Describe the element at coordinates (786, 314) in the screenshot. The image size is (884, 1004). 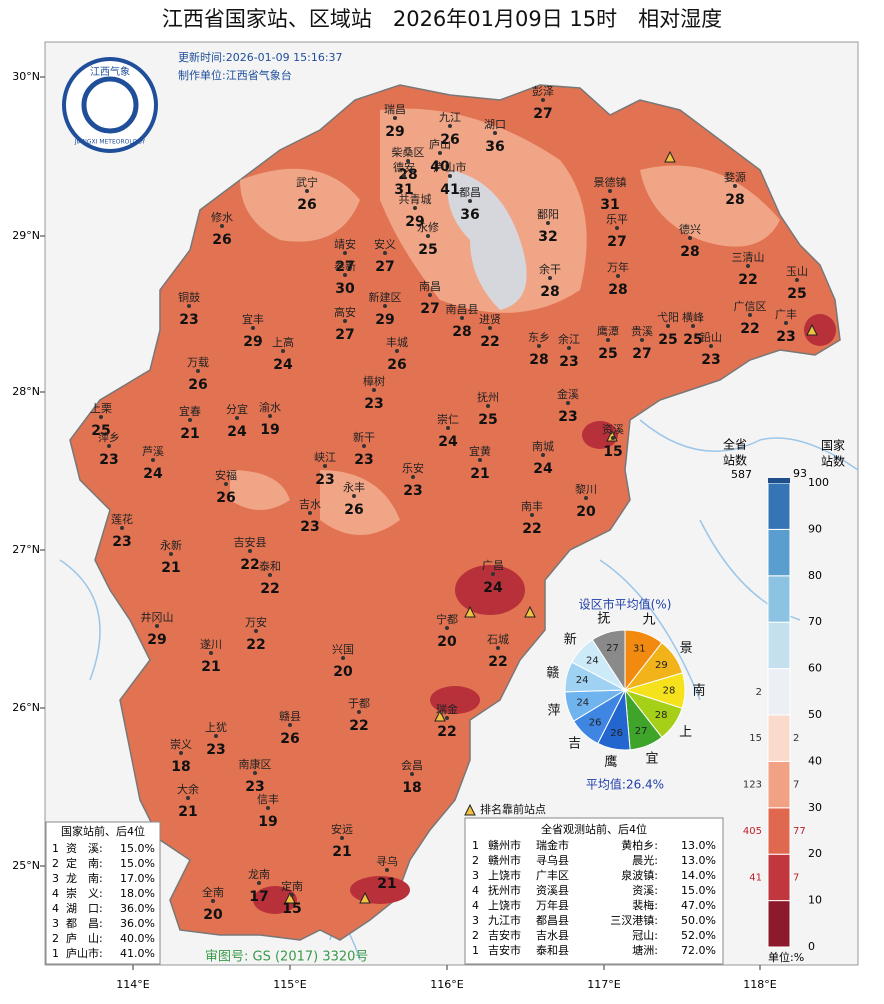
I see `station-name: 广丰` at that location.